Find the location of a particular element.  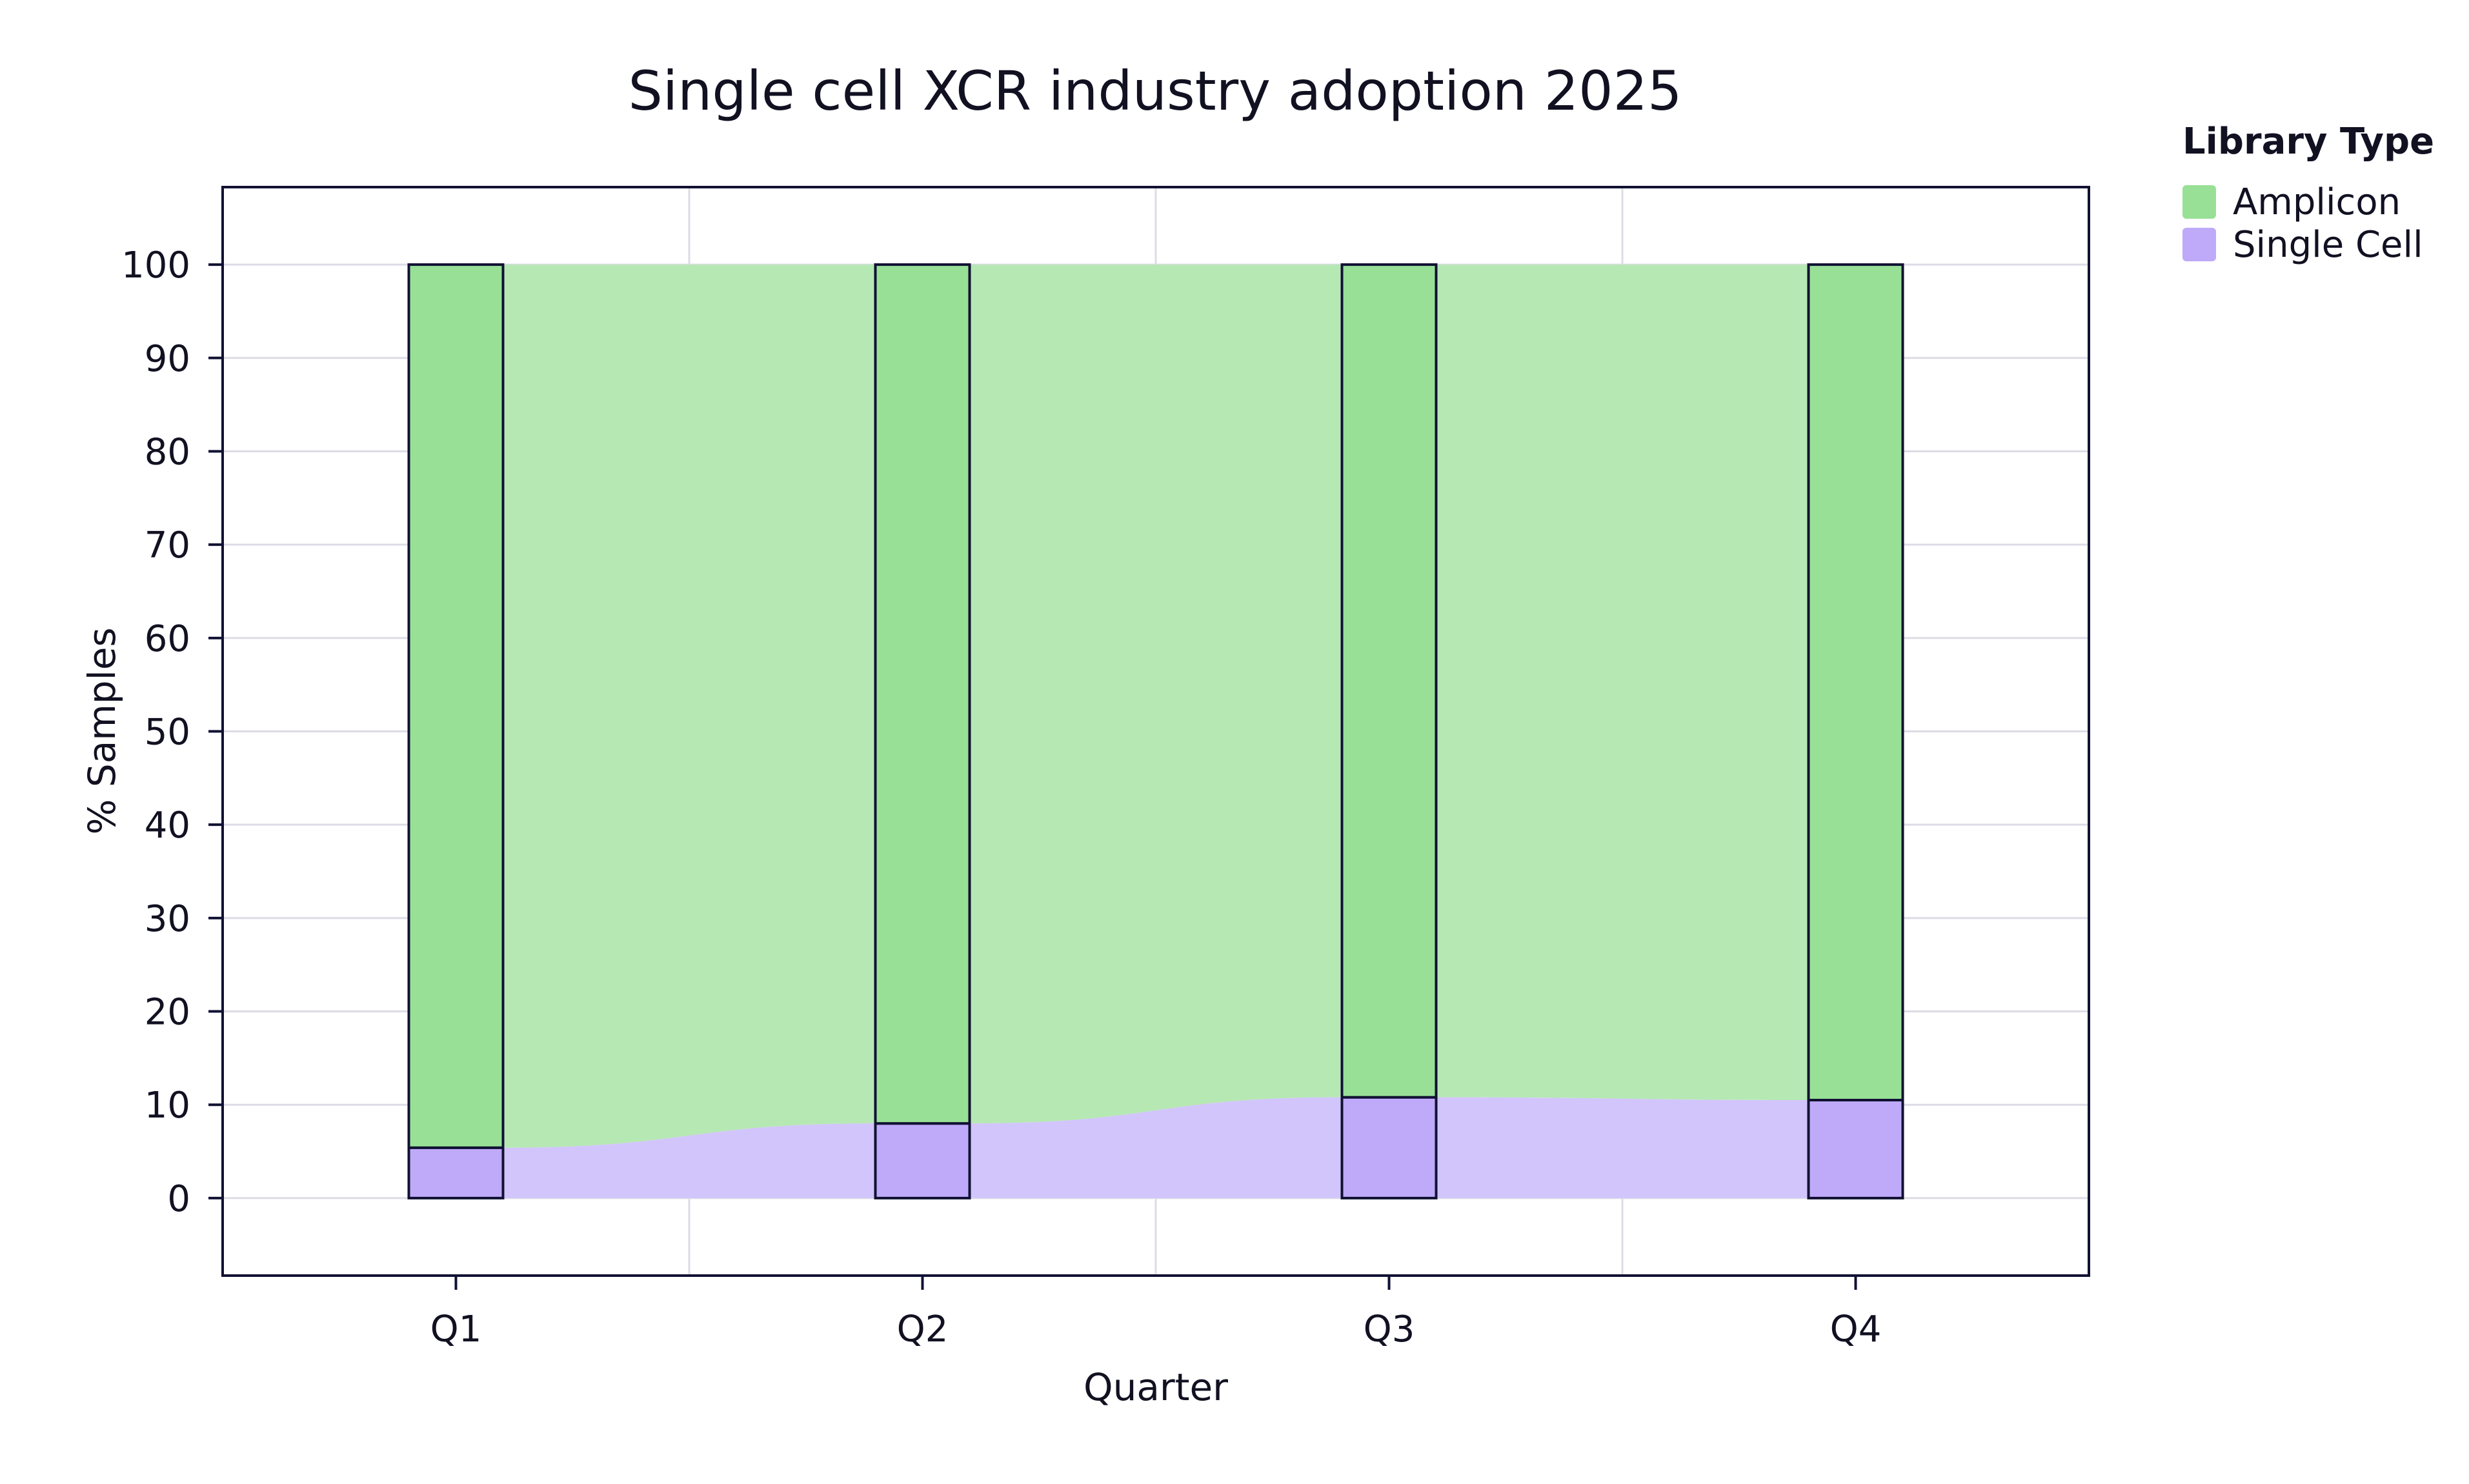

x-tick-label-q3: Q3 is located at coordinates (1389, 1330).